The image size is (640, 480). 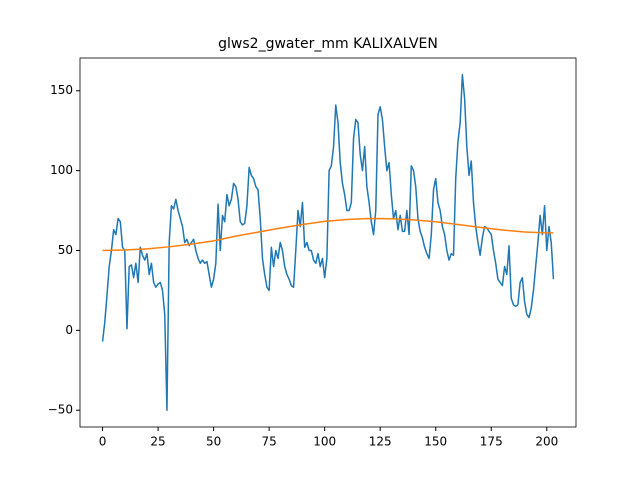 What do you see at coordinates (213, 442) in the screenshot?
I see `x-tick-label: 50` at bounding box center [213, 442].